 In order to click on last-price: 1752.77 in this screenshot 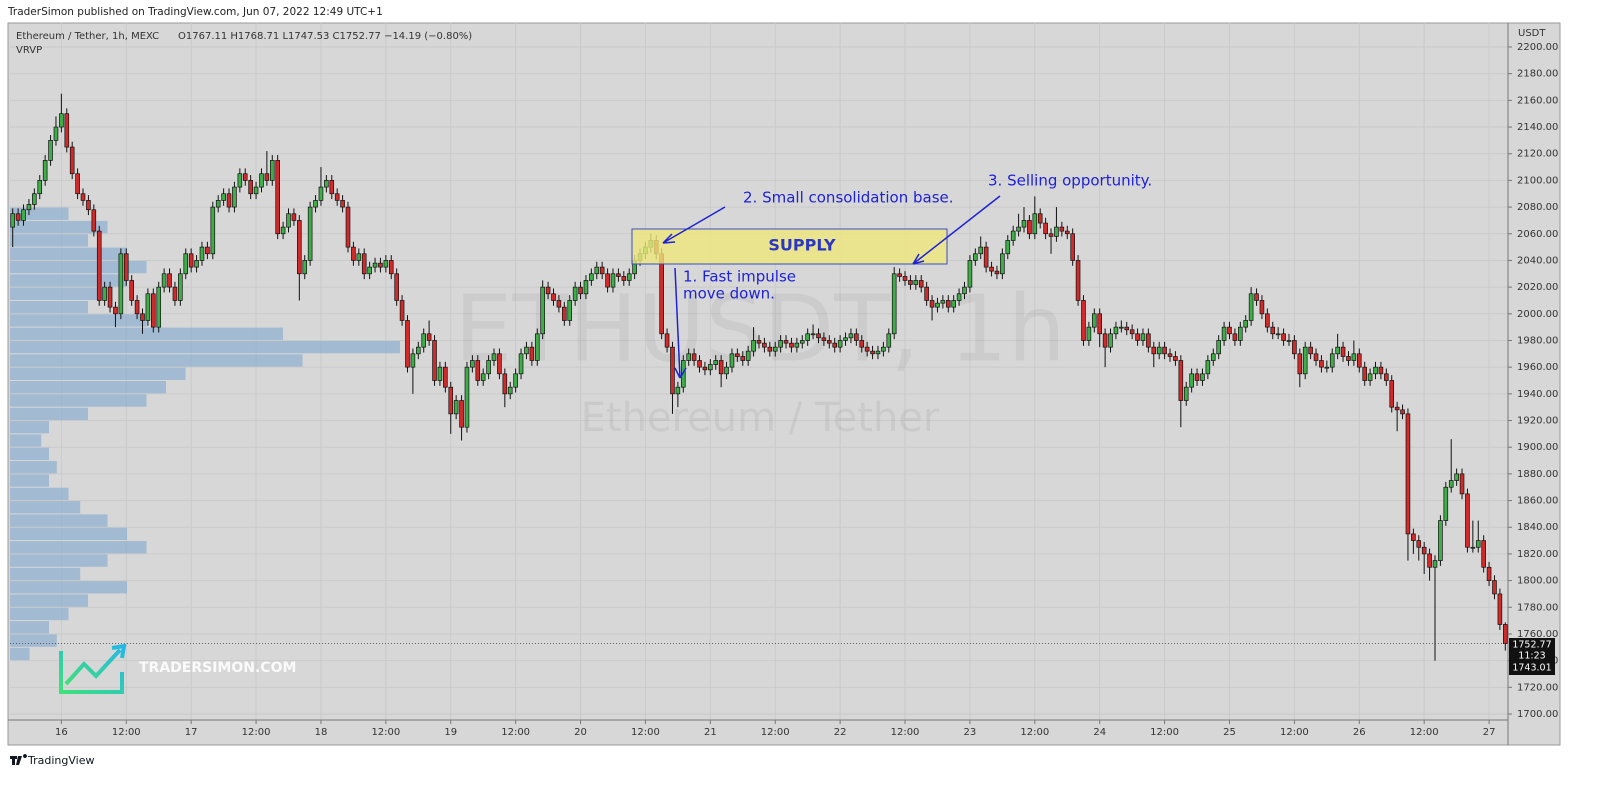, I will do `click(1531, 645)`.